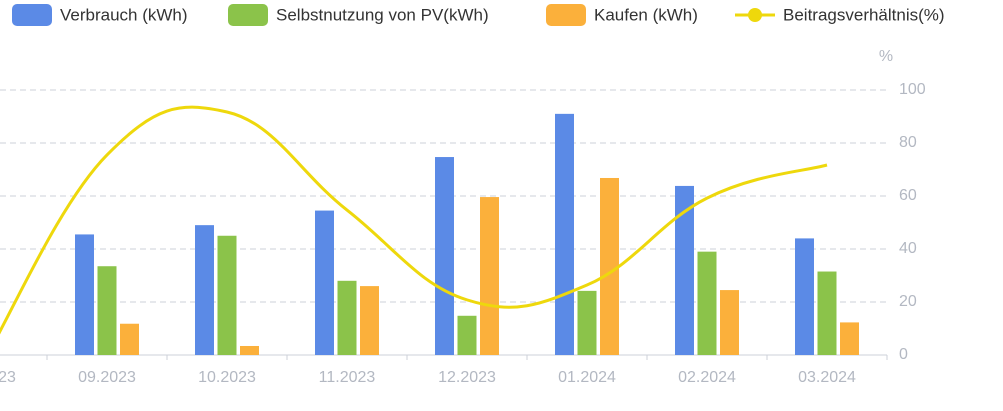  Describe the element at coordinates (347, 377) in the screenshot. I see `x-tick-label: 11.2023` at that location.